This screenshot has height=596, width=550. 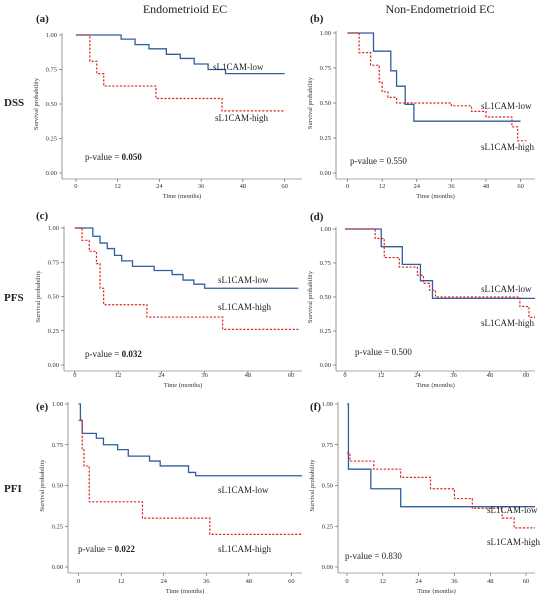 What do you see at coordinates (14, 103) in the screenshot?
I see `row-label-dss: DSS` at bounding box center [14, 103].